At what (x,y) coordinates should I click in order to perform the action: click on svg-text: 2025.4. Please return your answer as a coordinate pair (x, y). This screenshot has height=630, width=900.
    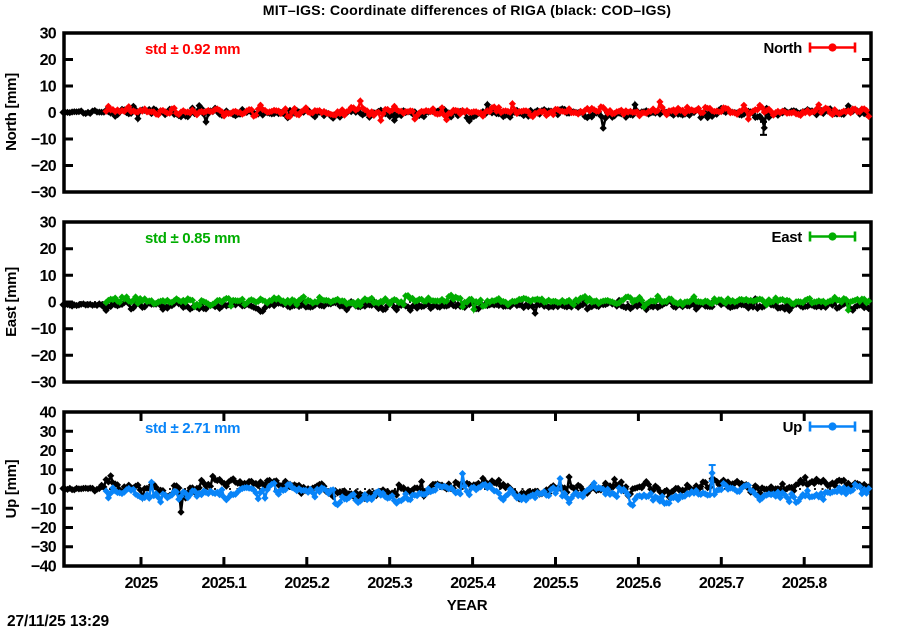
    Looking at the image, I should click on (473, 583).